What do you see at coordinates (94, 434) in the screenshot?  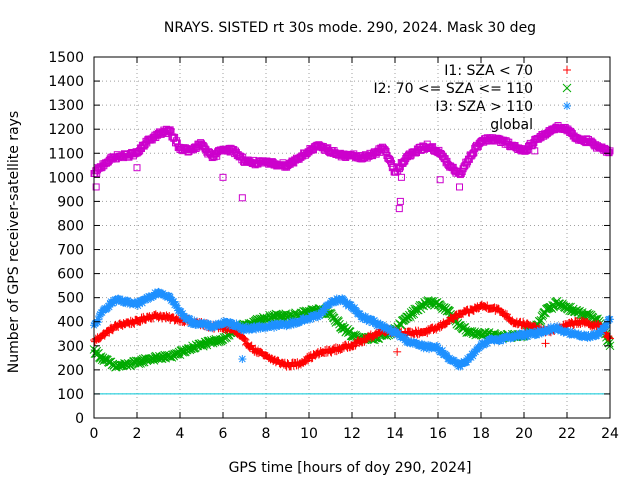 I see `x-tick-label: 0` at bounding box center [94, 434].